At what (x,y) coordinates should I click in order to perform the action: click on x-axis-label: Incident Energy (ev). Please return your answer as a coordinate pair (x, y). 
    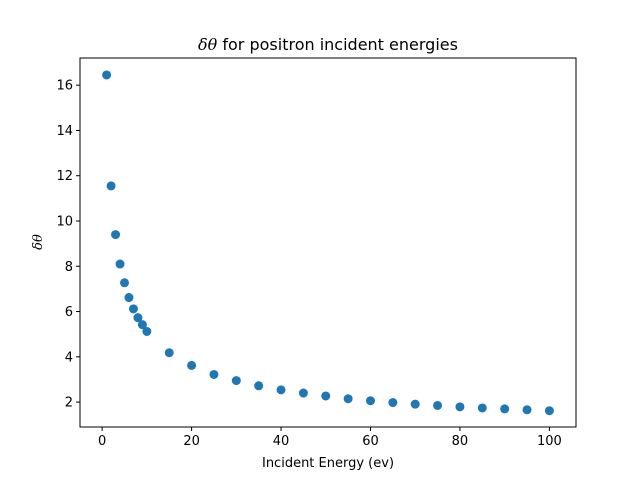
    Looking at the image, I should click on (328, 463).